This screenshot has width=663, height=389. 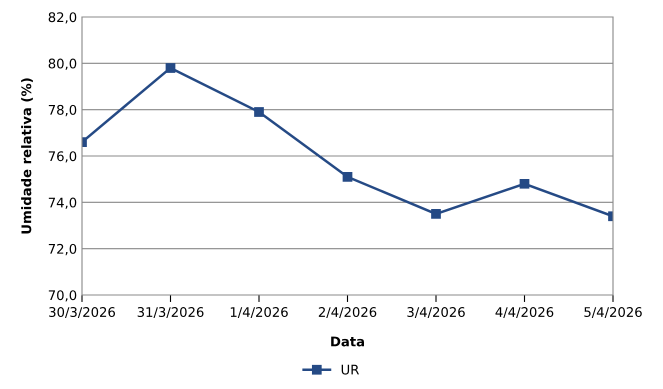 What do you see at coordinates (82, 312) in the screenshot?
I see `x-tick-label: 30/3/2026` at bounding box center [82, 312].